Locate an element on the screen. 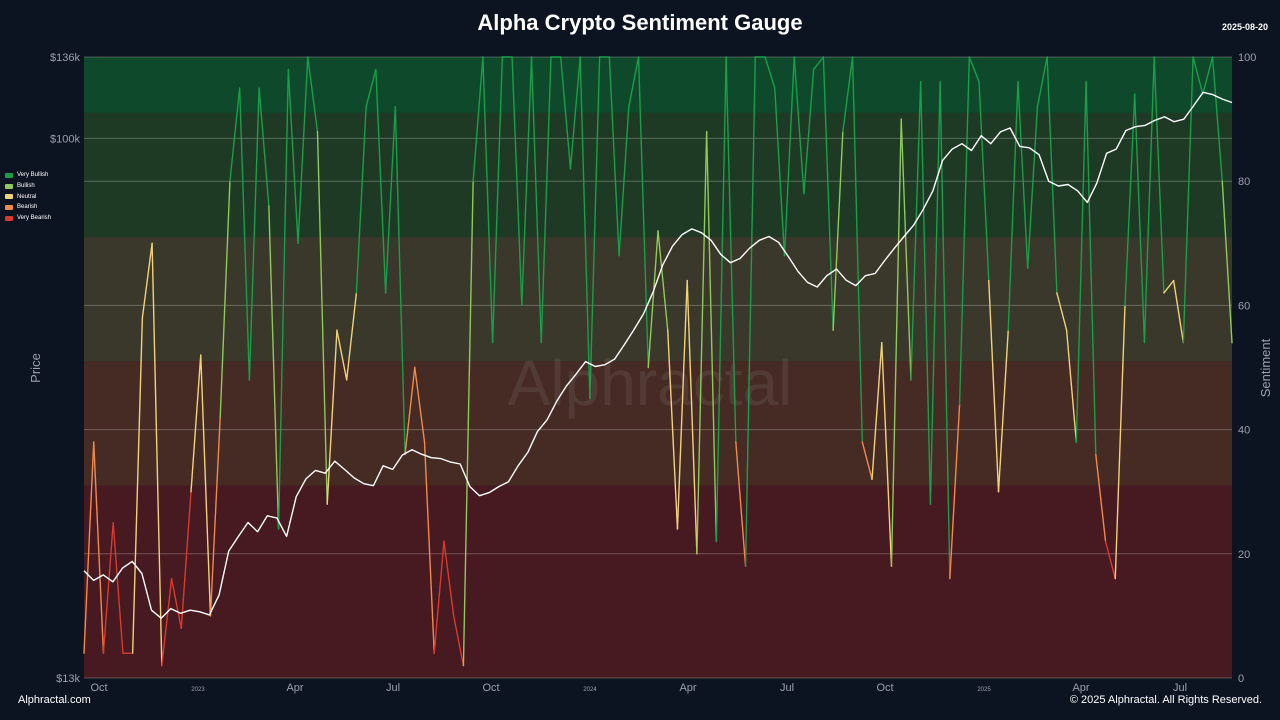 Image resolution: width=1280 pixels, height=720 pixels. legend-item-bullish: Bullish is located at coordinates (28, 186).